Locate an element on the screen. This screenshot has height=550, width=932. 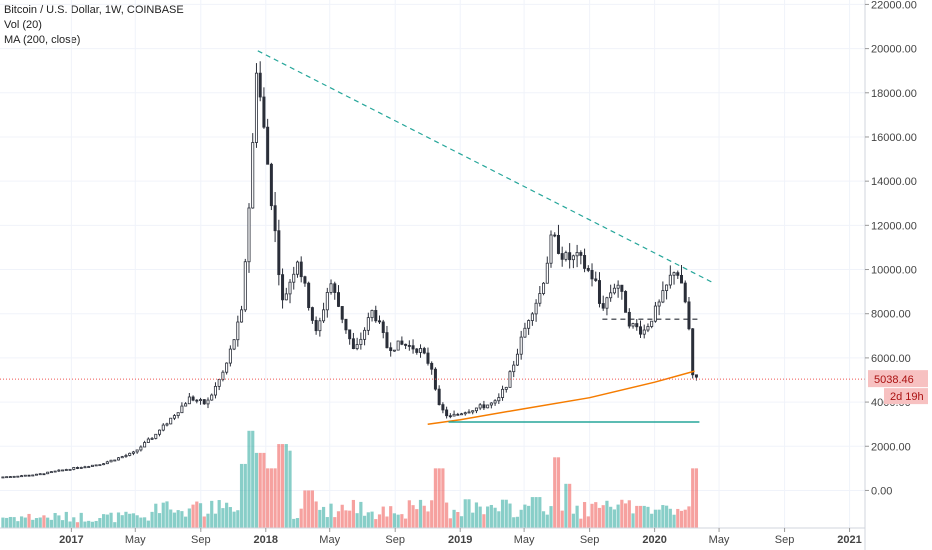
price-tick-label: 2000.00 is located at coordinates (891, 447).